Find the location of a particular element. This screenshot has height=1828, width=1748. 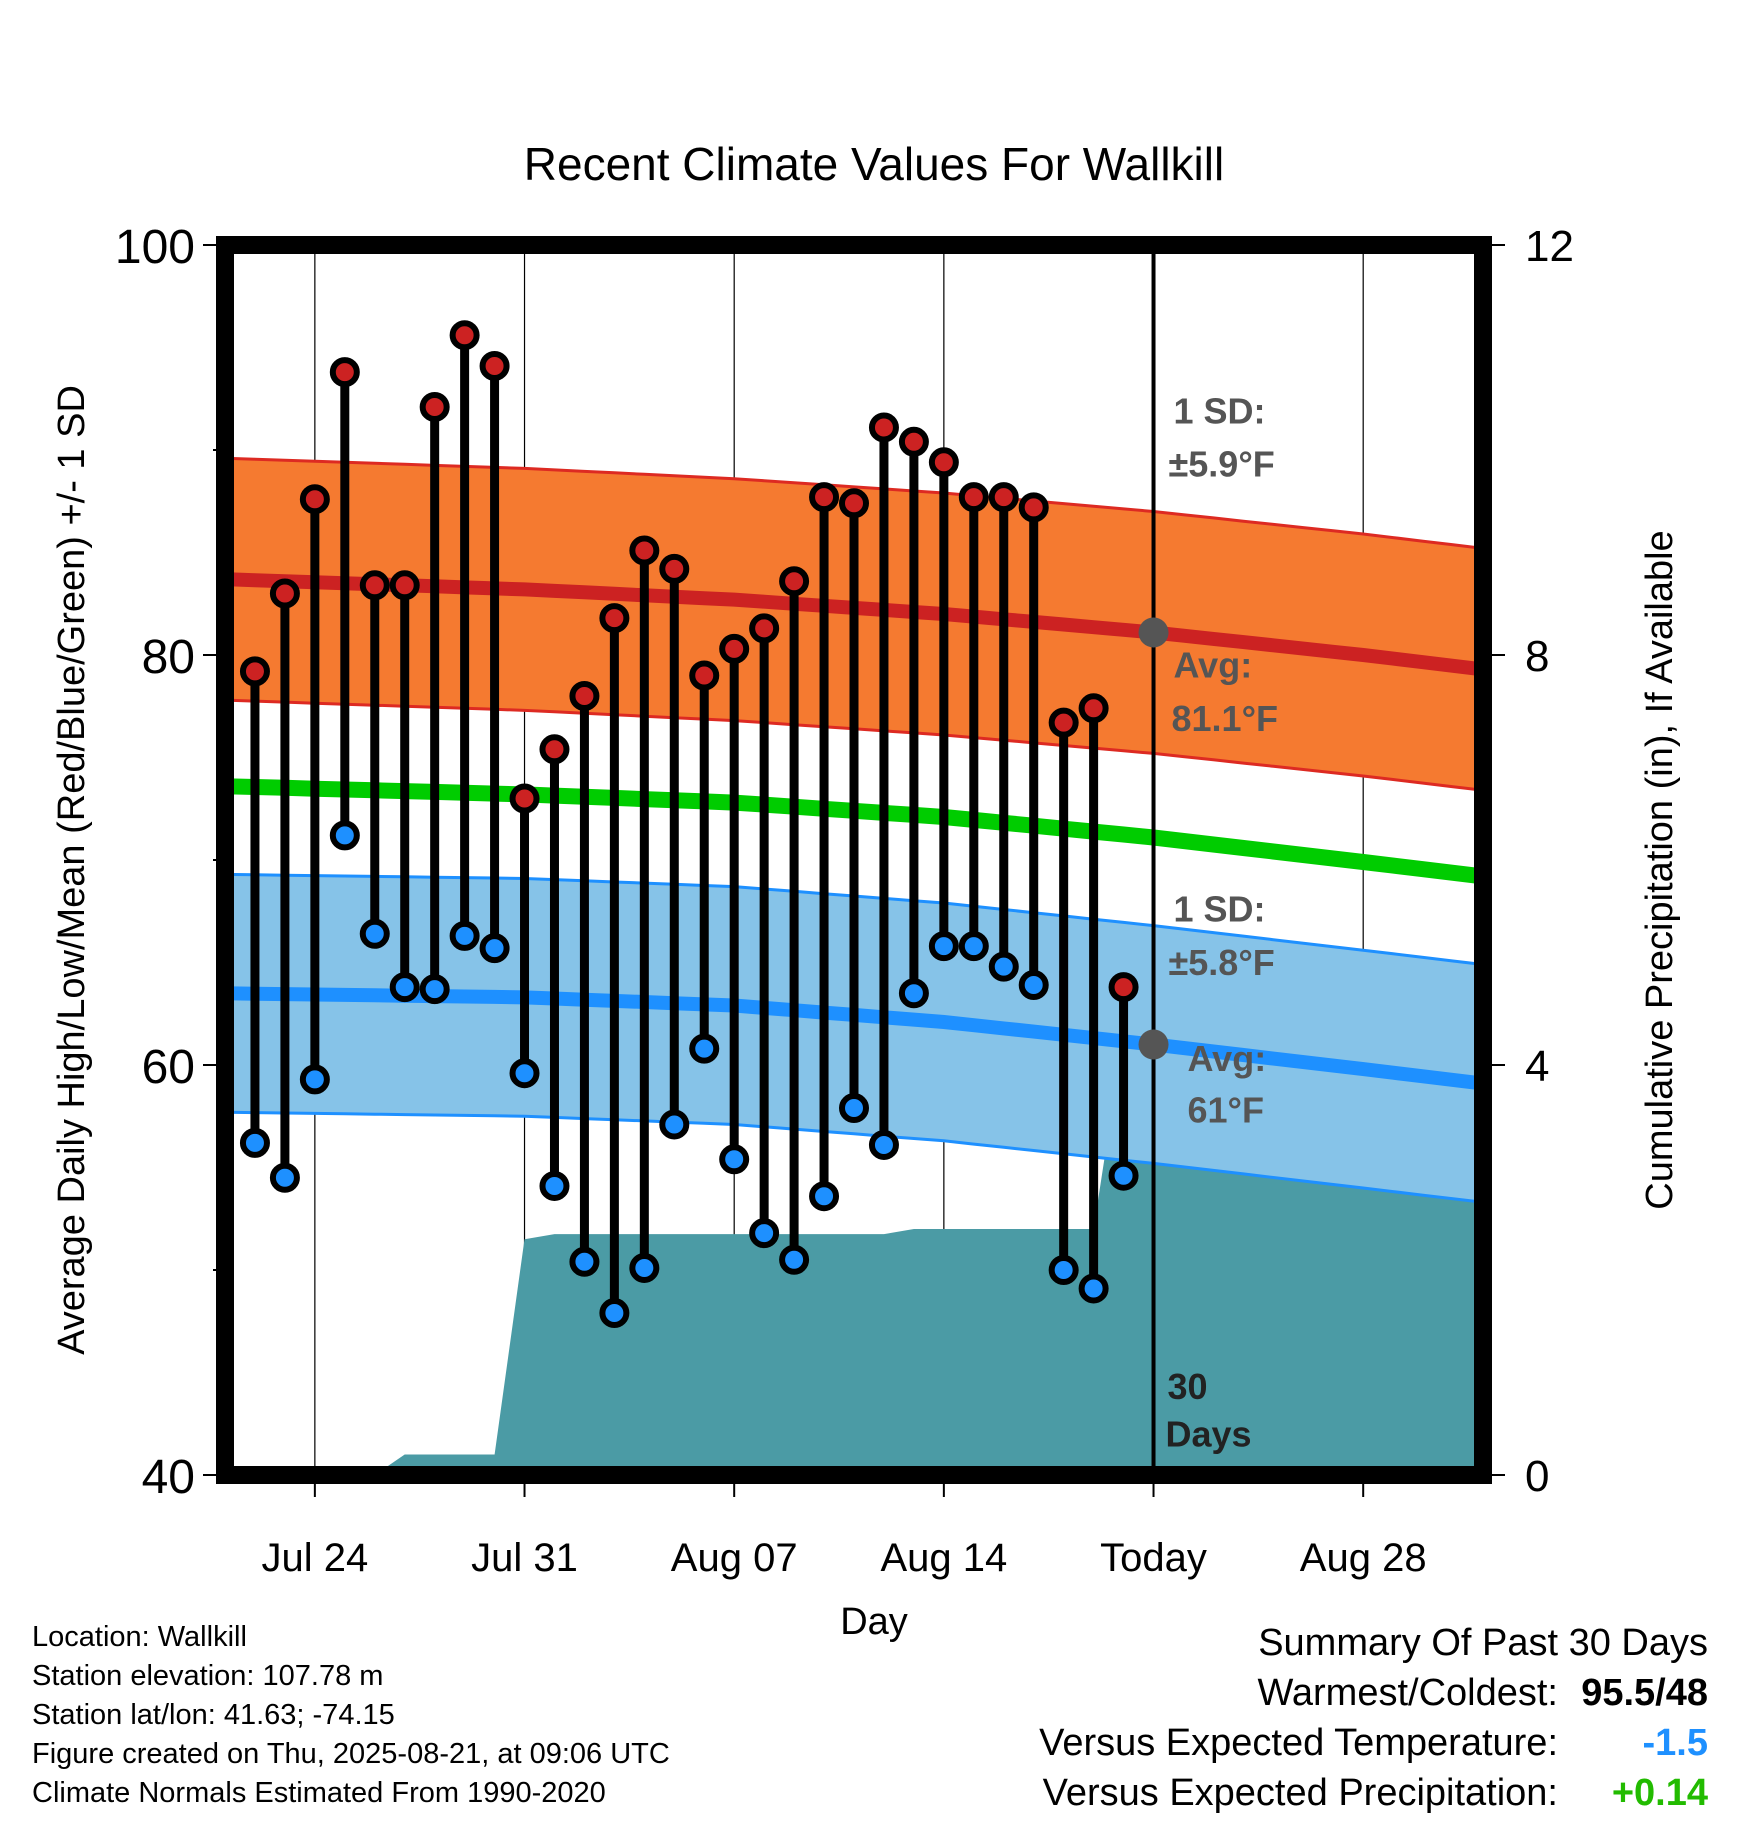

latlon-text: Station lat/lon: 41.63; -74.15 is located at coordinates (213, 1715).